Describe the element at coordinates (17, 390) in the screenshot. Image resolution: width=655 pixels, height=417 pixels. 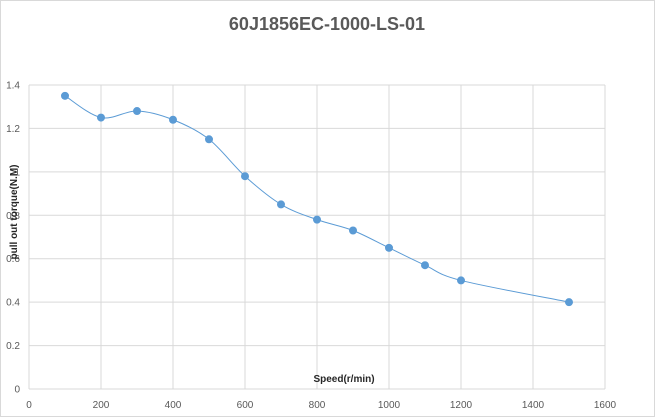
I see `y-tick-label: 0` at that location.